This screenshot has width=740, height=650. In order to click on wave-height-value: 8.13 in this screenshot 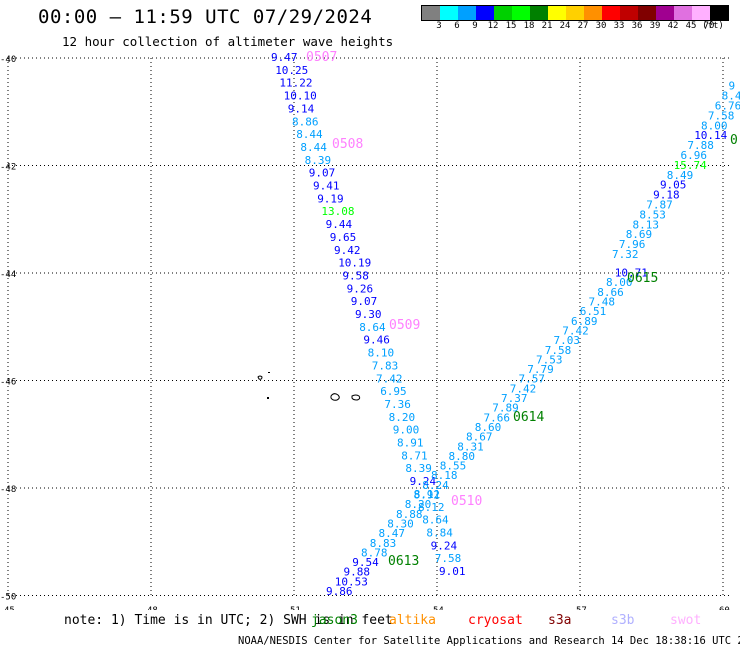, I will do `click(646, 224)`.